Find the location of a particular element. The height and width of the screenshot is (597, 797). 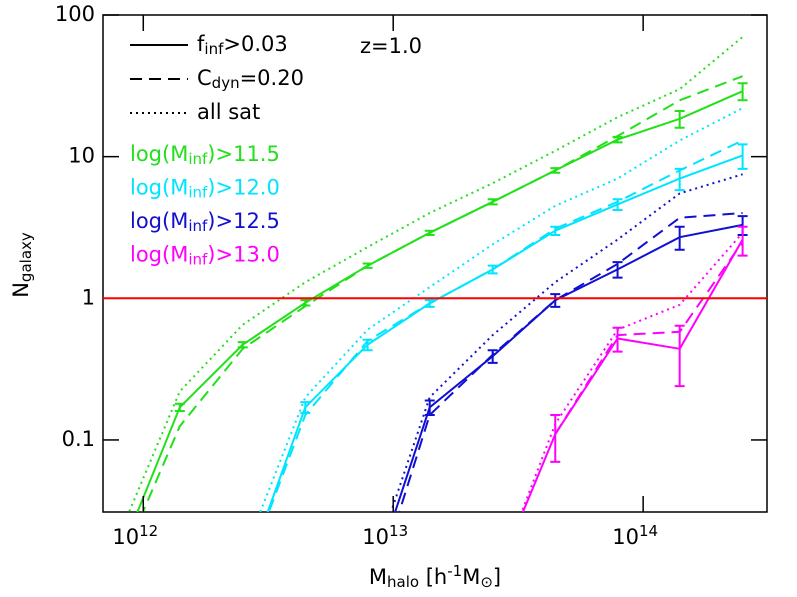

x-tick-label: 1013 is located at coordinates (385, 535).